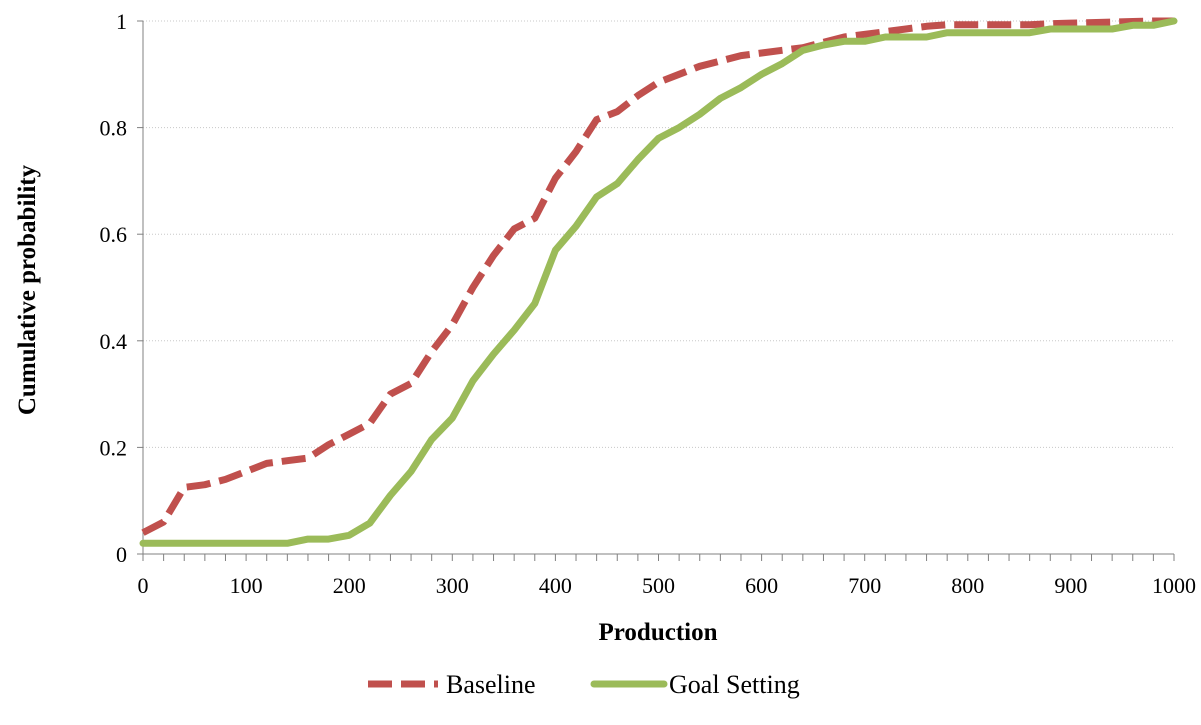 The image size is (1201, 725). I want to click on y-tick-label-4: 0.8, so click(114, 128).